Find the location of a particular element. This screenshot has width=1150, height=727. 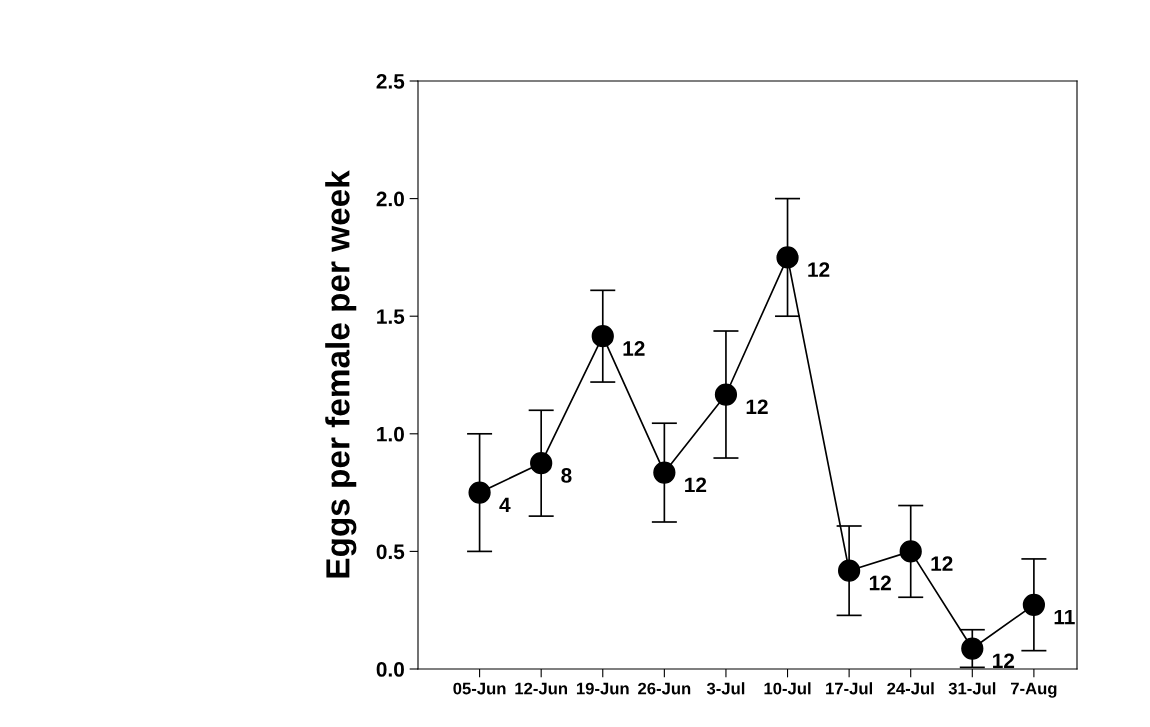

y-tick-label: 0.5 is located at coordinates (390, 552).